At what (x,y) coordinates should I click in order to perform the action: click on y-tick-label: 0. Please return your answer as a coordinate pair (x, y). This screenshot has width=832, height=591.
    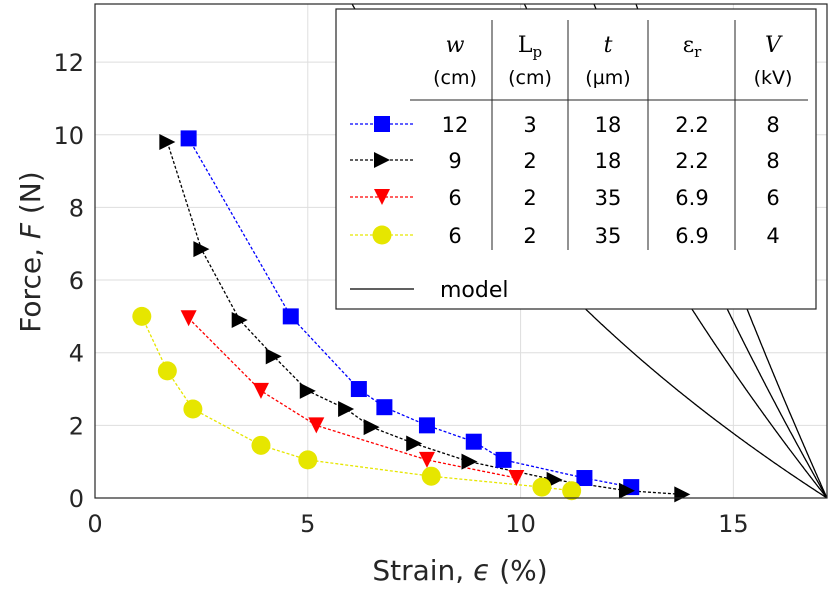
    Looking at the image, I should click on (76, 499).